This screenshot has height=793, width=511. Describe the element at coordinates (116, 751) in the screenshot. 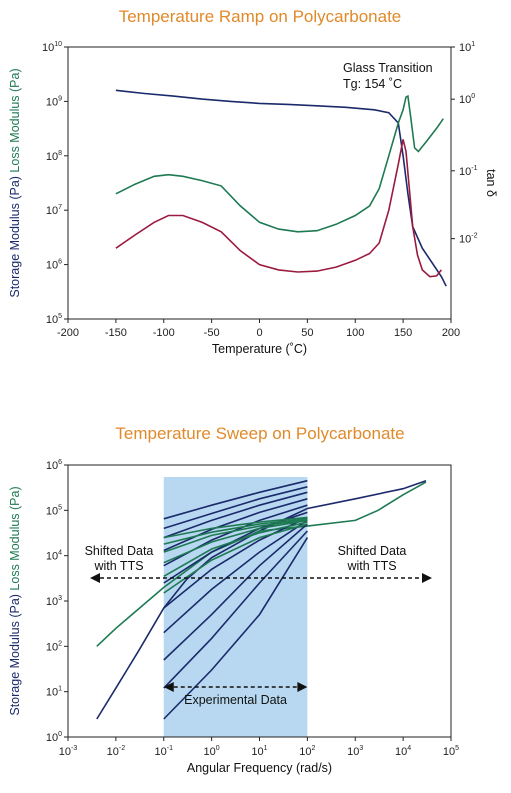

I see `x-tick-label: 10-2` at that location.